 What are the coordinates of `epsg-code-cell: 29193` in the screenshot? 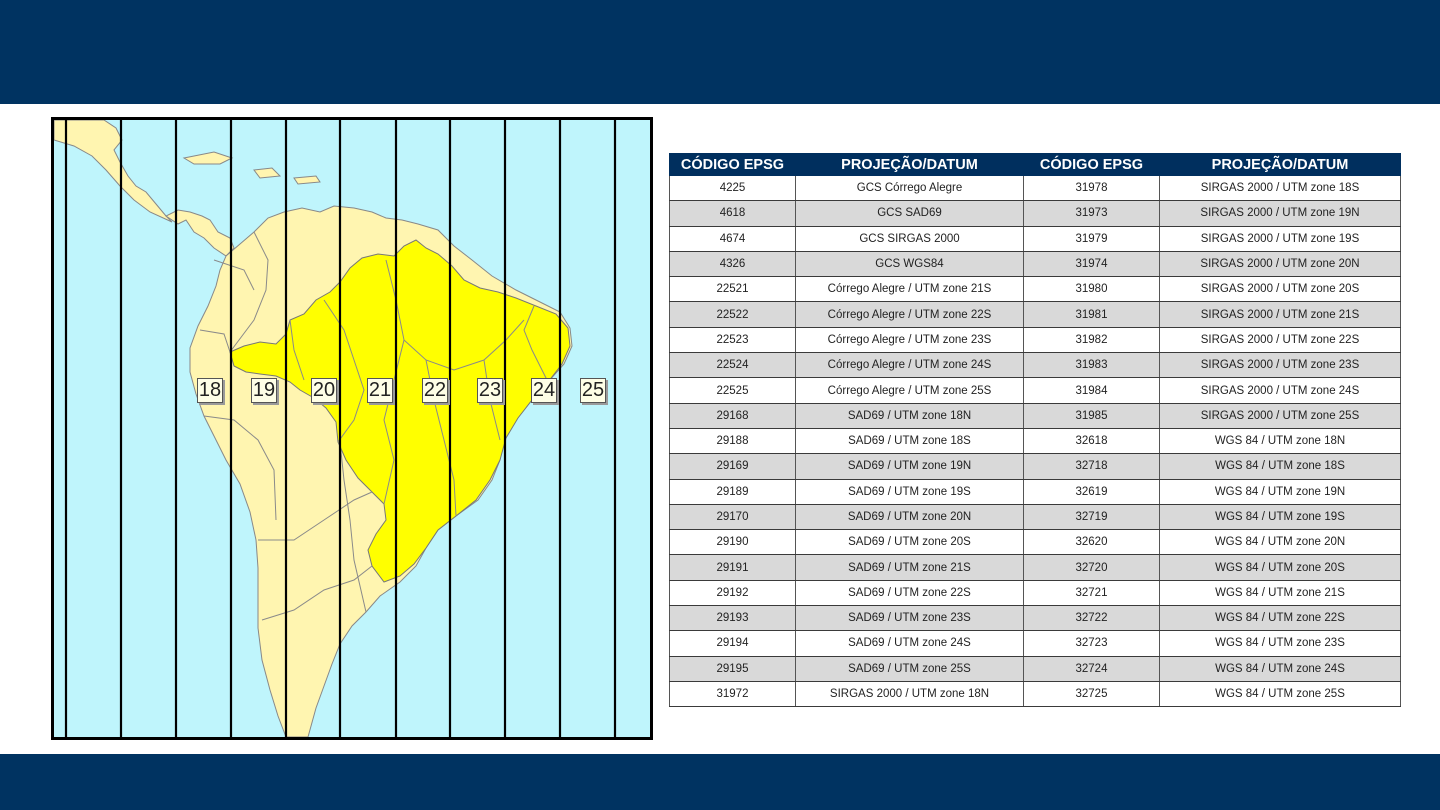 It's located at (732, 618).